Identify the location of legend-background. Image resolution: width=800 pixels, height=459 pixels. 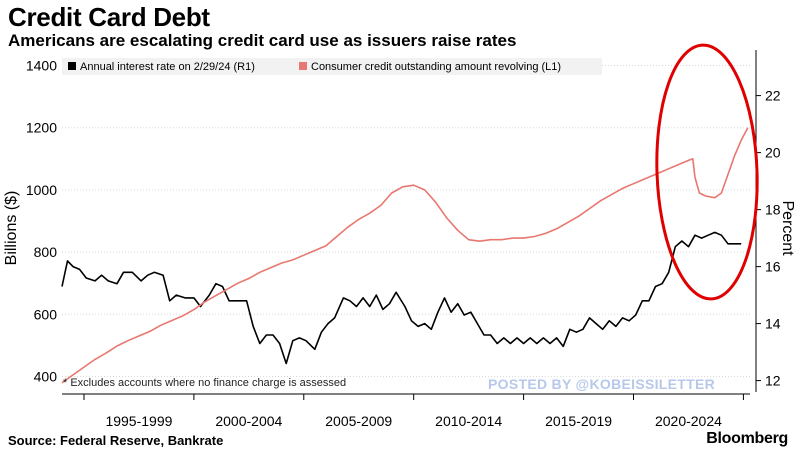
(332, 66).